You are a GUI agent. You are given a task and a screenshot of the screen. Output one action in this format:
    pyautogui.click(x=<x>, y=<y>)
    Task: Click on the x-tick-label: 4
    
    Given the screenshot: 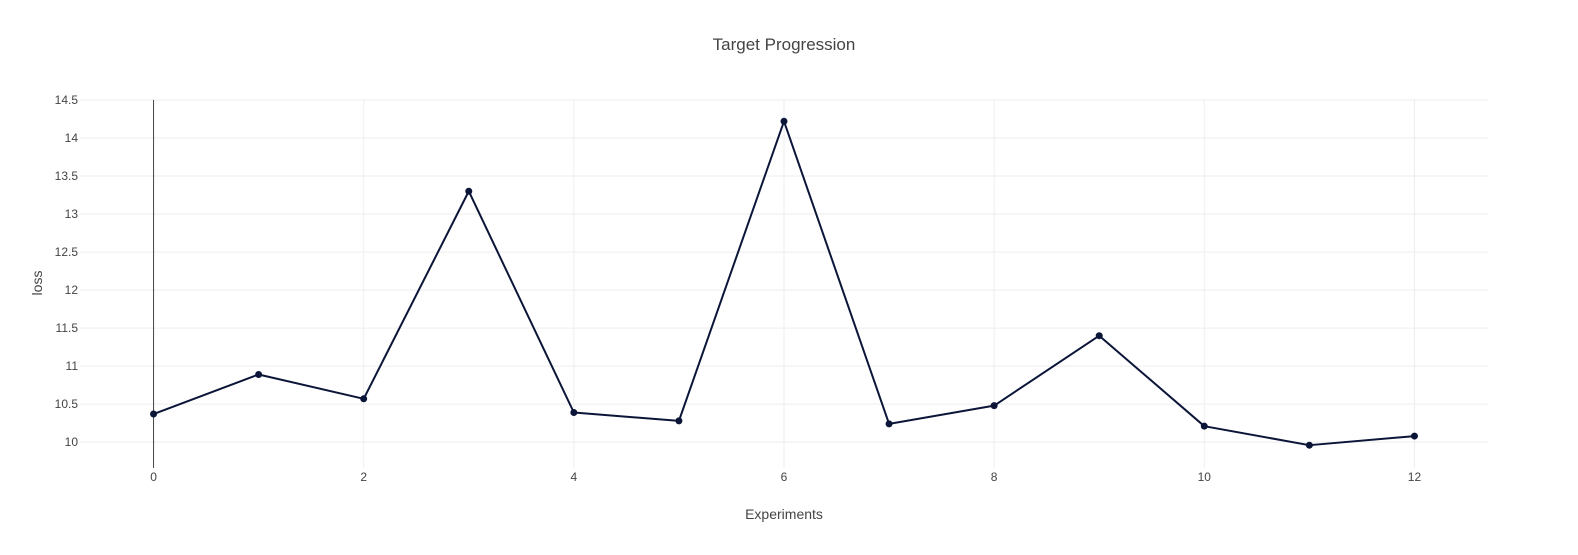 What is the action you would take?
    pyautogui.click(x=574, y=477)
    